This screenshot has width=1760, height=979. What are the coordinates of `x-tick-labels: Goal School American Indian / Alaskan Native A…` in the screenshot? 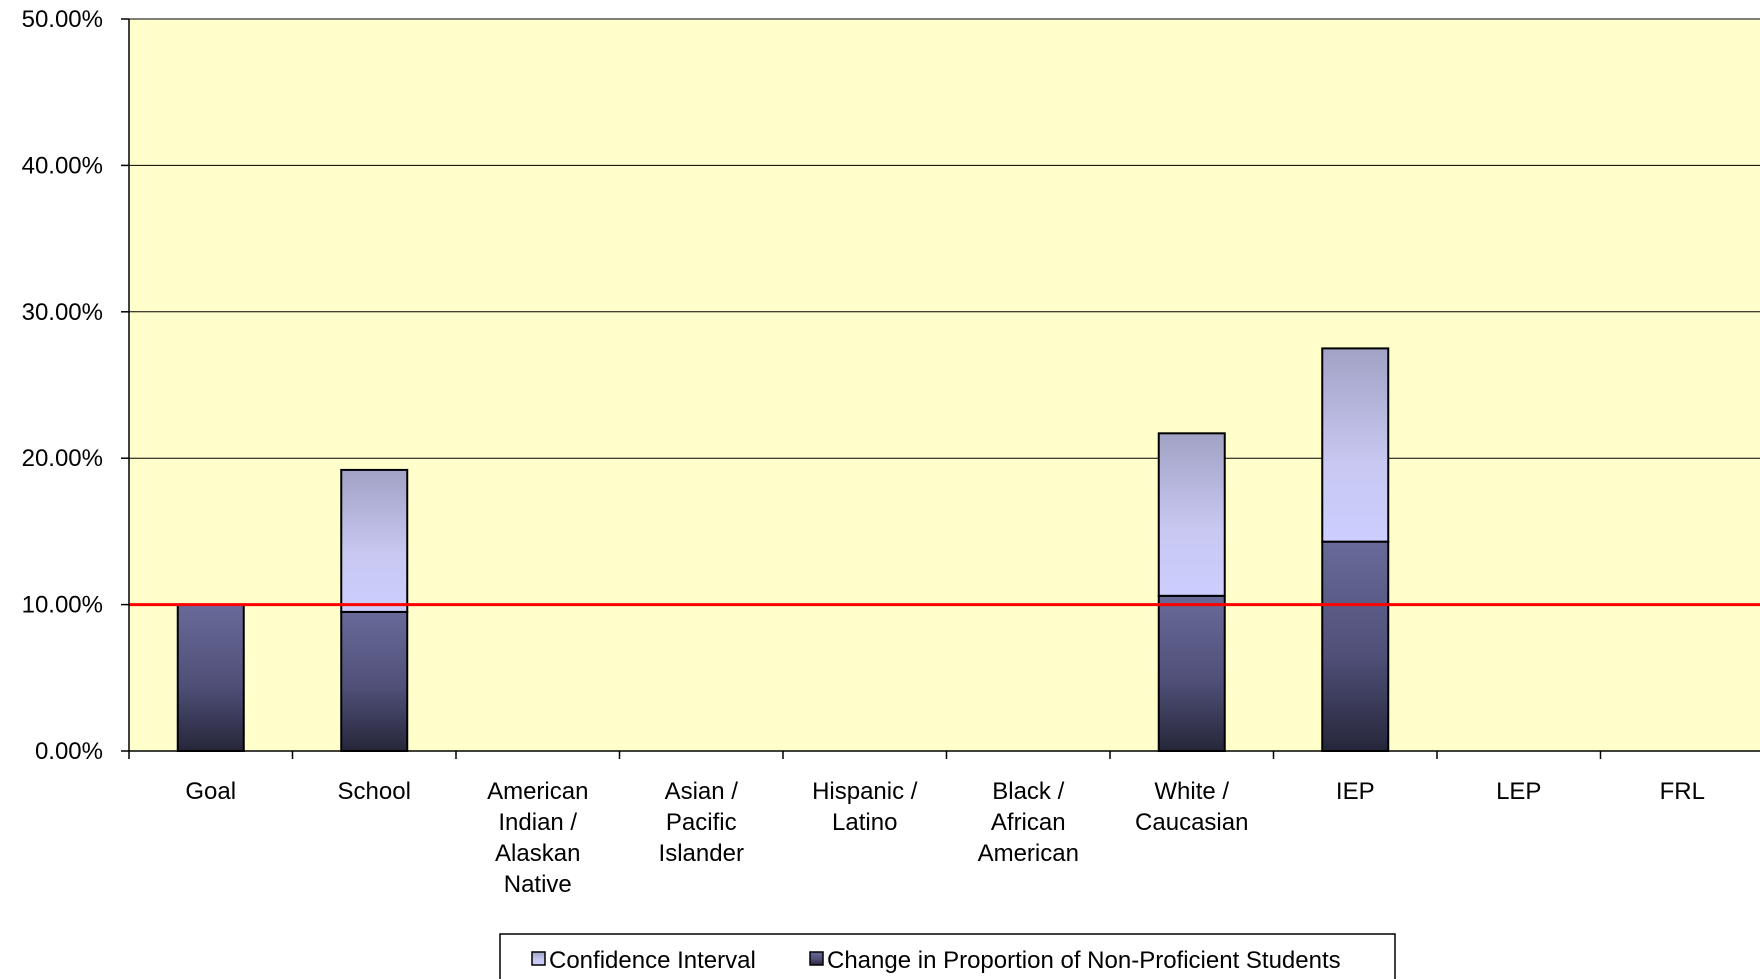 It's located at (945, 838).